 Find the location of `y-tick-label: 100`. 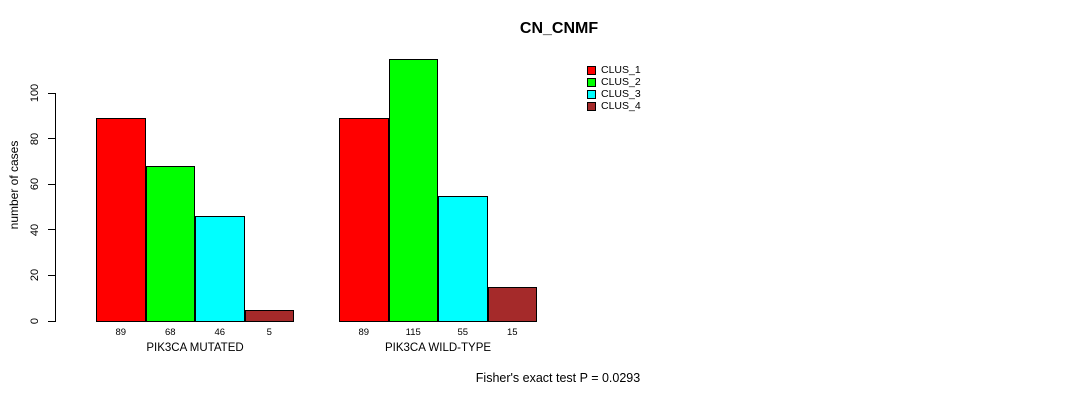

y-tick-label: 100 is located at coordinates (35, 93).